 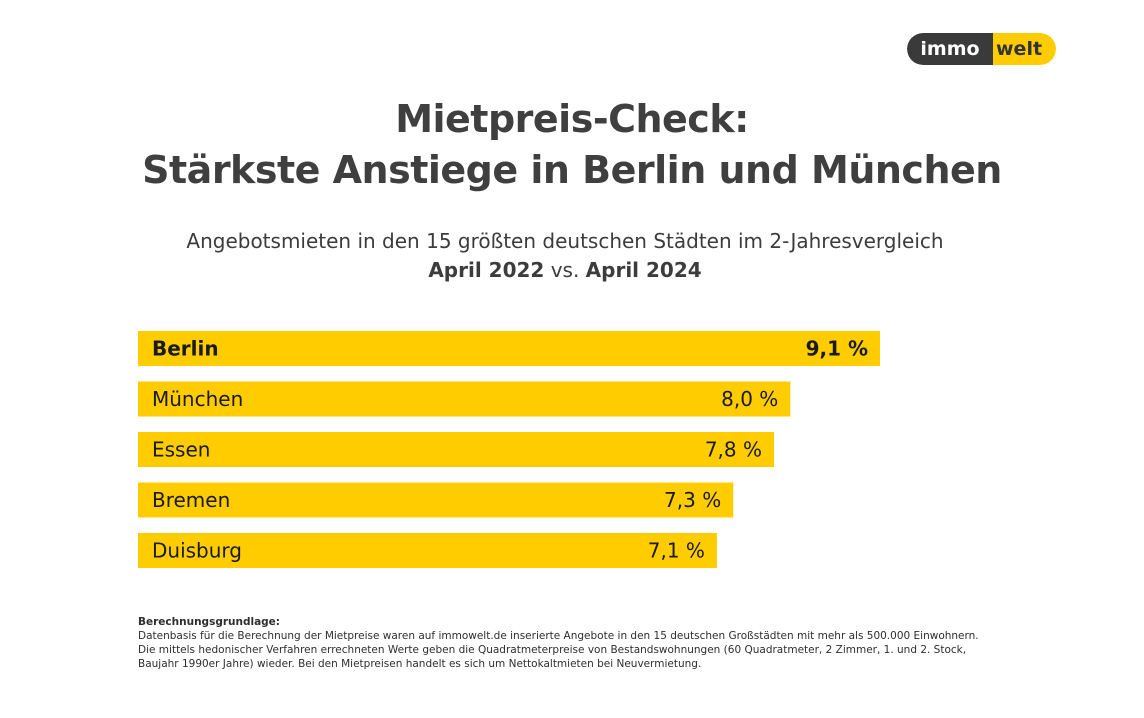 What do you see at coordinates (733, 450) in the screenshot?
I see `value-label-essen: 7,8 %` at bounding box center [733, 450].